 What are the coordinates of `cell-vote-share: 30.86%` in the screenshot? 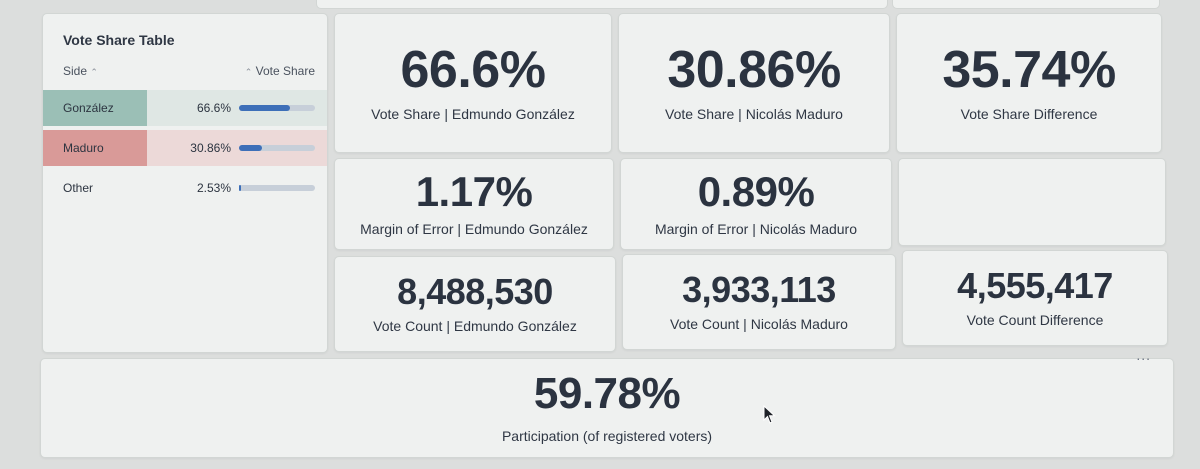 It's located at (210, 148).